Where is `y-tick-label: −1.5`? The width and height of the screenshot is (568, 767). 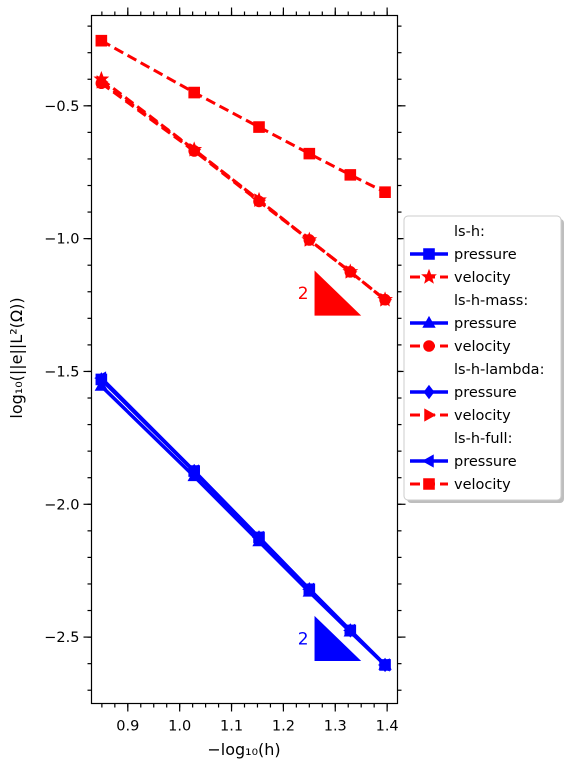 y-tick-label: −1.5 is located at coordinates (61, 372).